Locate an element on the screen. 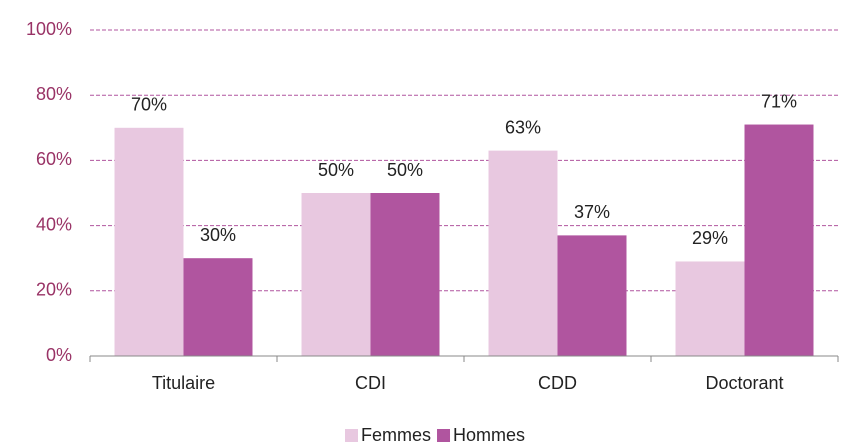 The height and width of the screenshot is (445, 842). y-tick-label: 100% is located at coordinates (49, 29).